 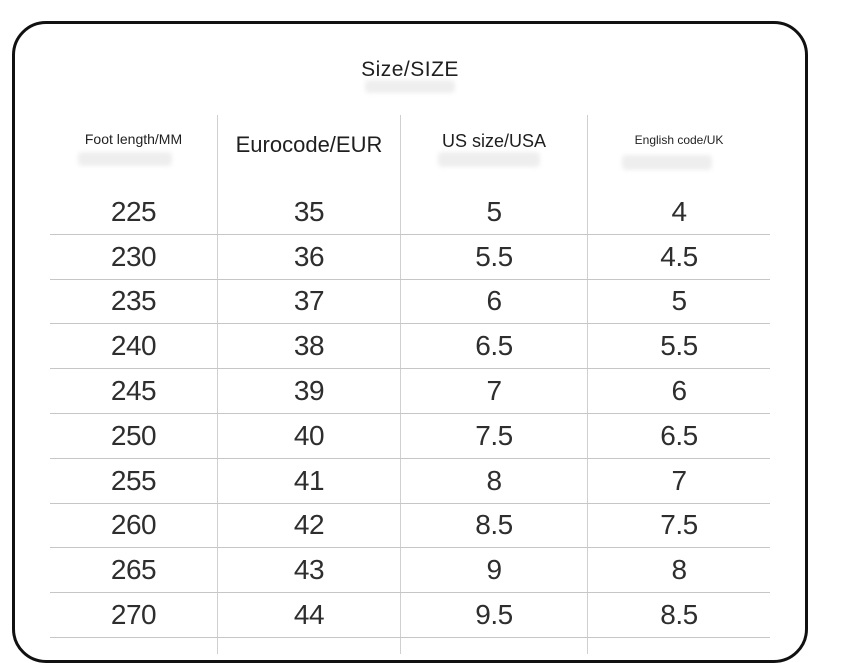 I want to click on table-row: 235 37 6 5, so click(x=410, y=302).